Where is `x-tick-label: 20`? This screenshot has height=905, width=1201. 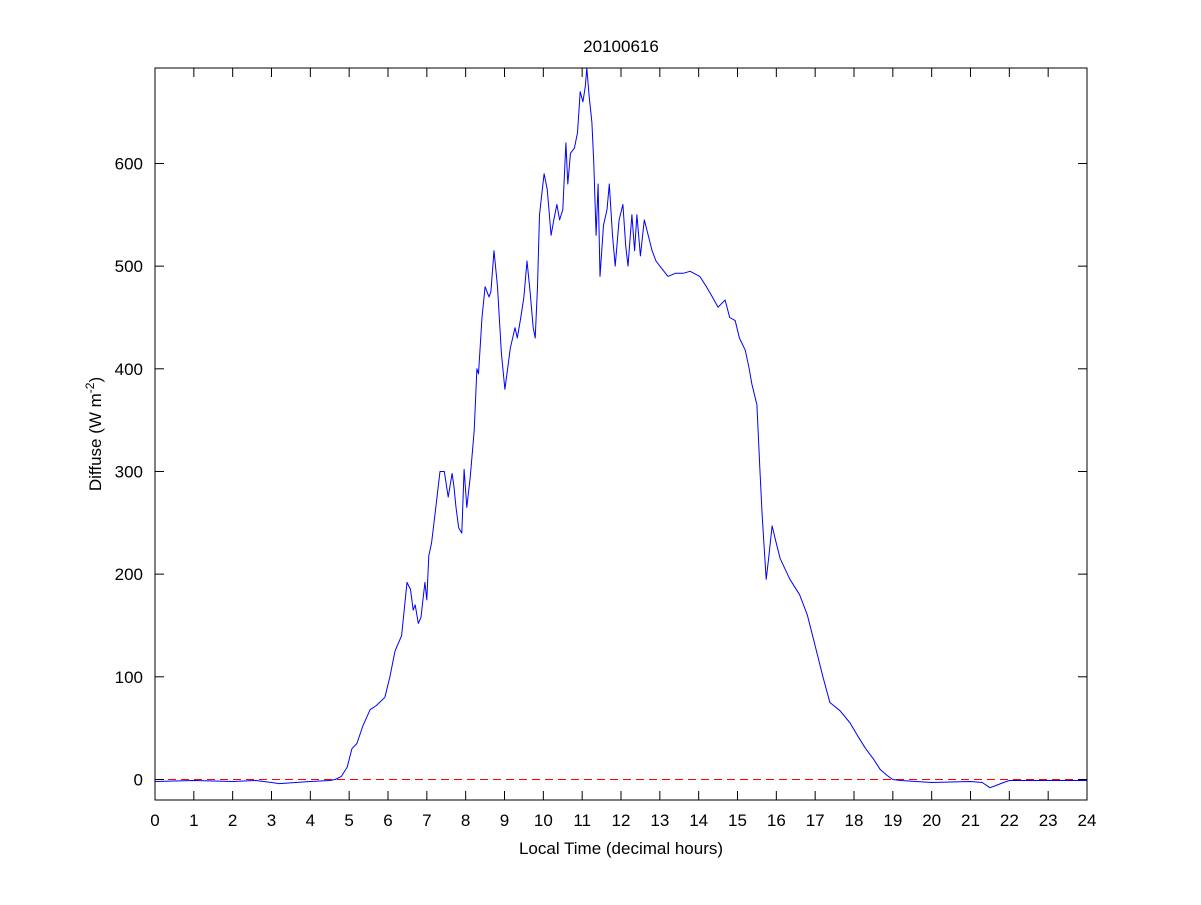
x-tick-label: 20 is located at coordinates (931, 820).